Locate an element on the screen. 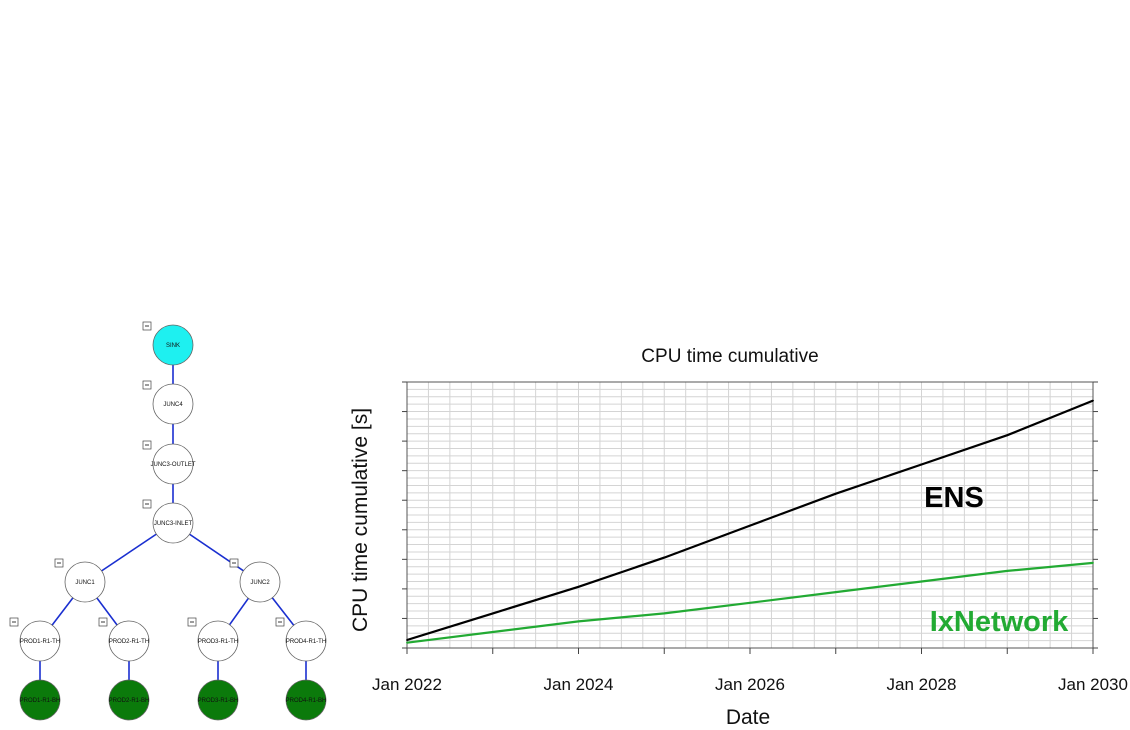 Image resolution: width=1130 pixels, height=730 pixels. x-axis-title: Date is located at coordinates (748, 717).